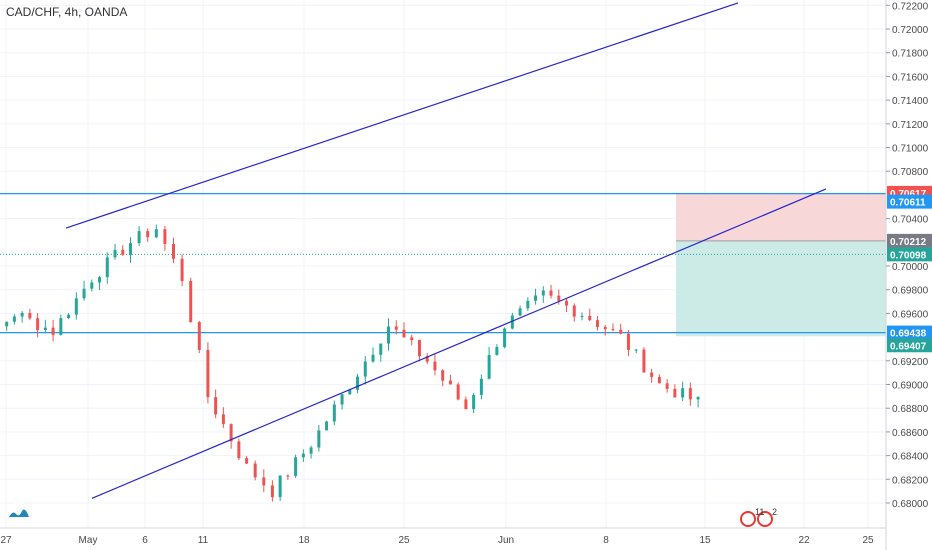 This screenshot has width=932, height=550. I want to click on price-axis-label: 0.68400, so click(910, 457).